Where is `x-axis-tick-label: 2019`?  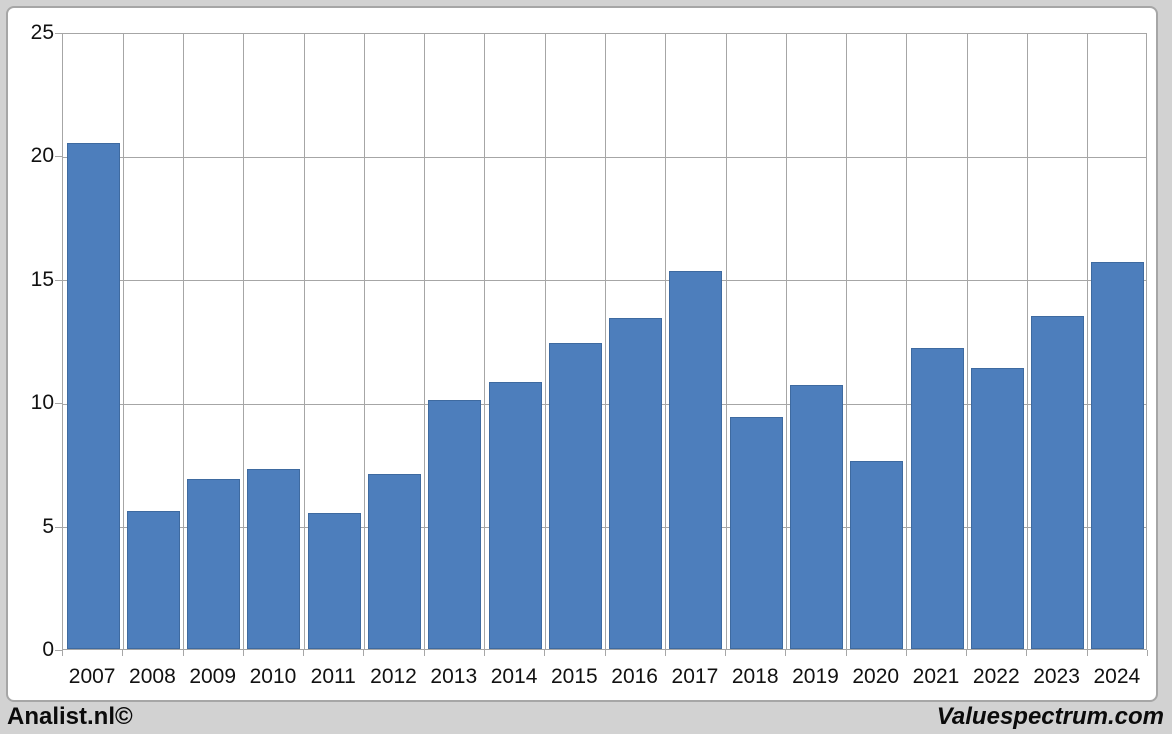
x-axis-tick-label: 2019 is located at coordinates (815, 676).